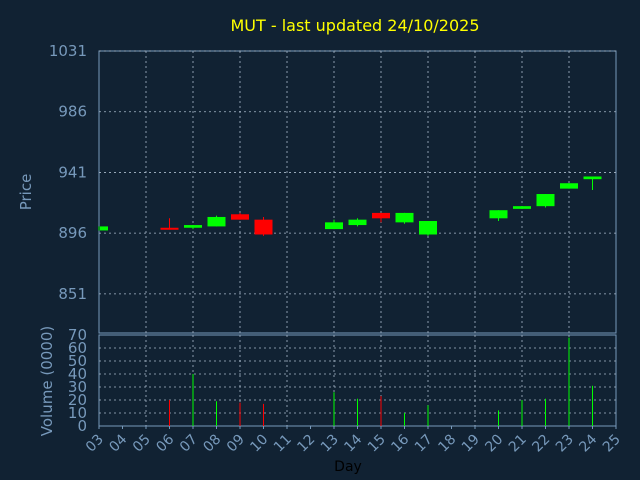 This screenshot has height=480, width=640. I want to click on volume-tick-label: 70, so click(77, 335).